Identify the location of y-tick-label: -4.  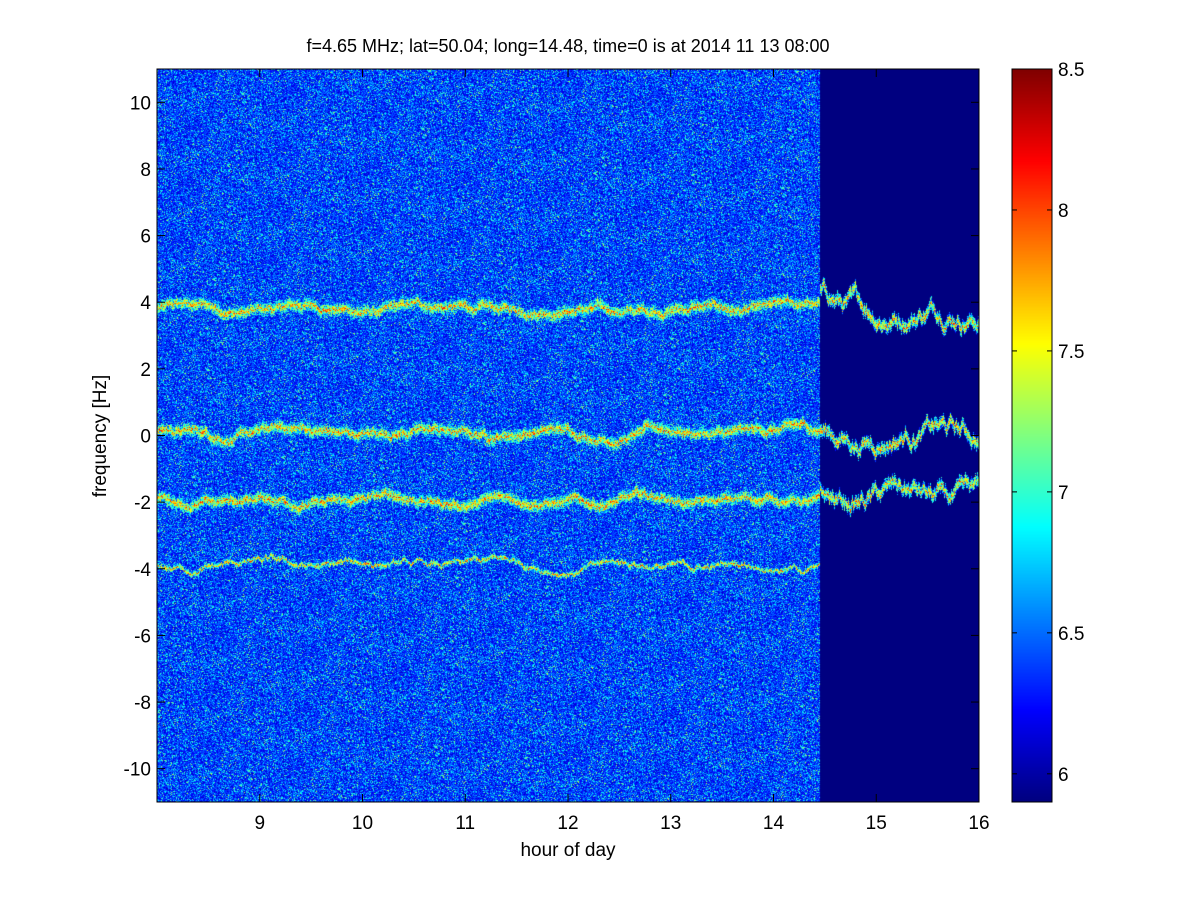
(142, 570).